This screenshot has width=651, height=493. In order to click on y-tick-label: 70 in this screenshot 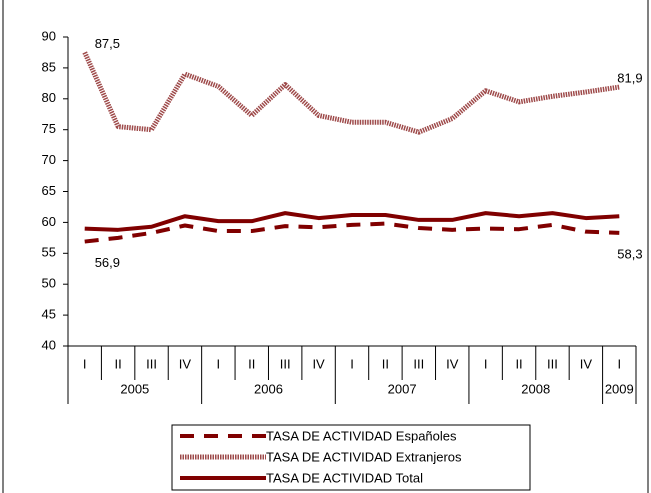, I will do `click(49, 159)`.